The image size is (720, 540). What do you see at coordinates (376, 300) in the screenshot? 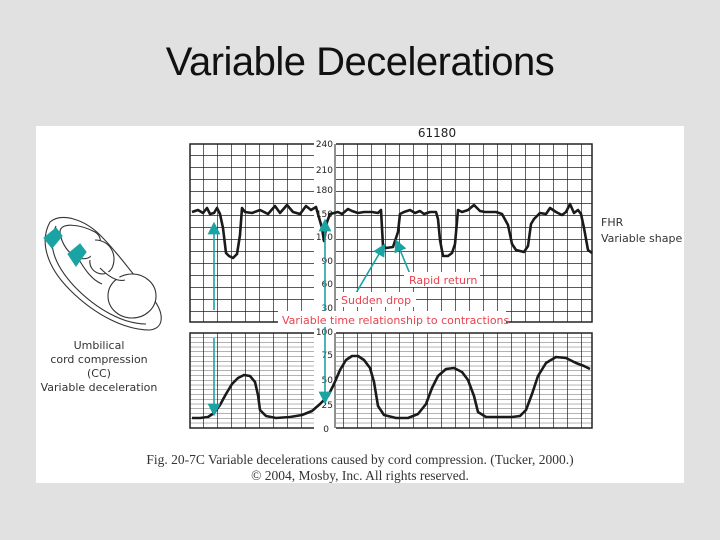
I see `sudden-drop-label: Sudden drop` at bounding box center [376, 300].